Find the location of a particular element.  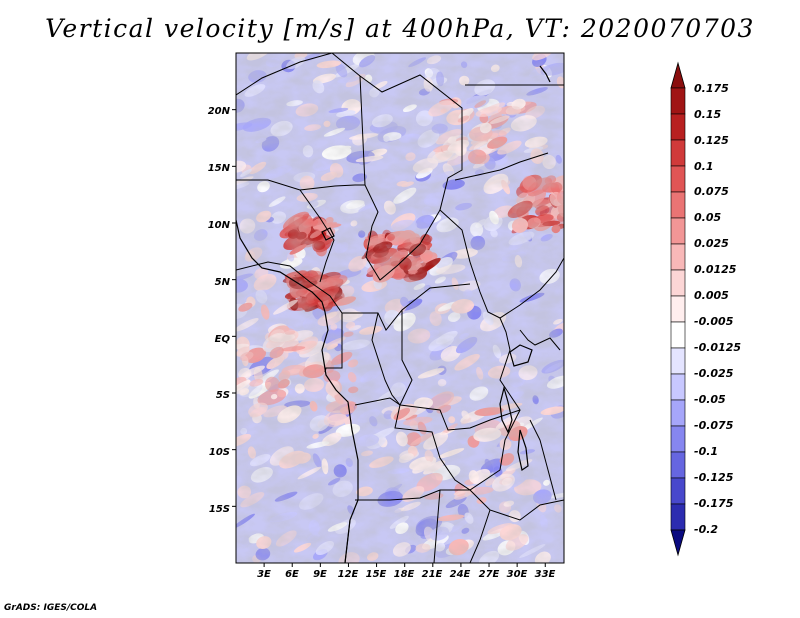

latitude-labels: 20N 15N 10N 5N EQ 5S 10S 15S is located at coordinates (219, 310).